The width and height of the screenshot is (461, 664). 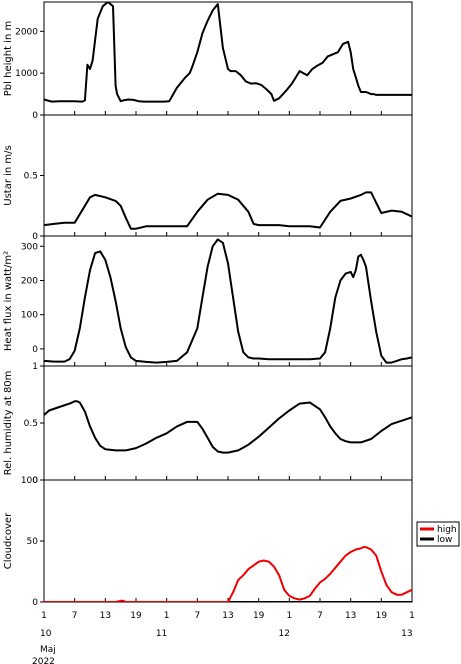 I want to click on y-tick-label: 1000, so click(x=26, y=74).